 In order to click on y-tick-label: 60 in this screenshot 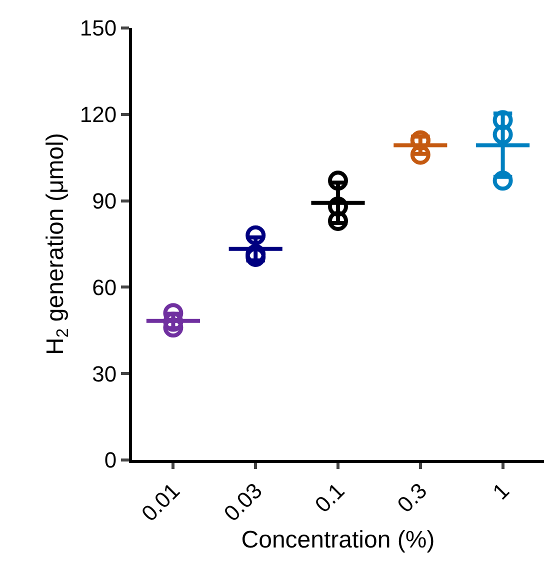, I will do `click(104, 287)`.